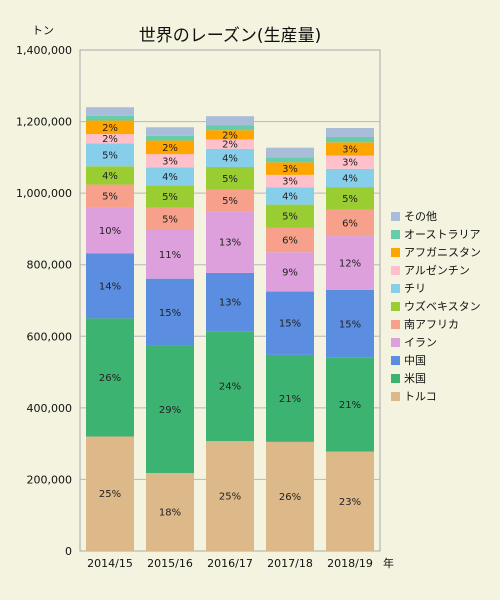 The width and height of the screenshot is (500, 600). What do you see at coordinates (44, 193) in the screenshot?
I see `y-tick-label: 1,000,000` at bounding box center [44, 193].